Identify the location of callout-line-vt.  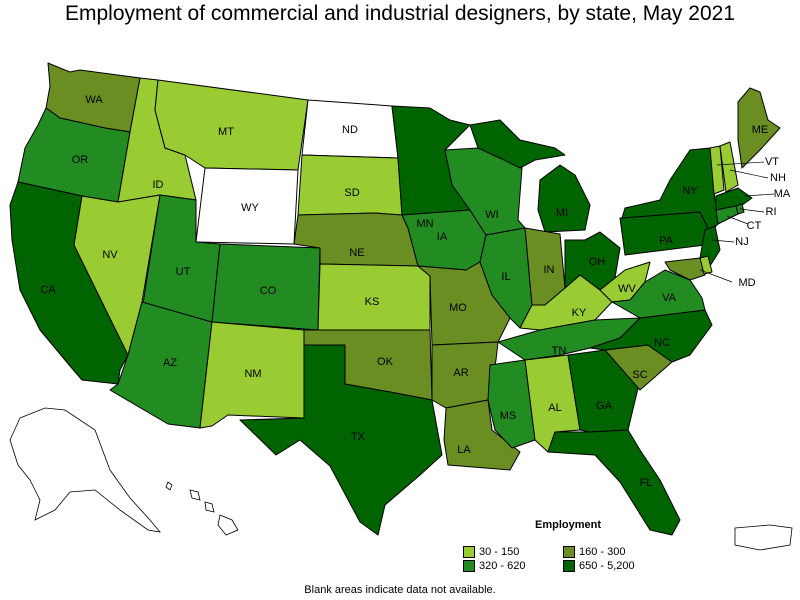
(740, 163).